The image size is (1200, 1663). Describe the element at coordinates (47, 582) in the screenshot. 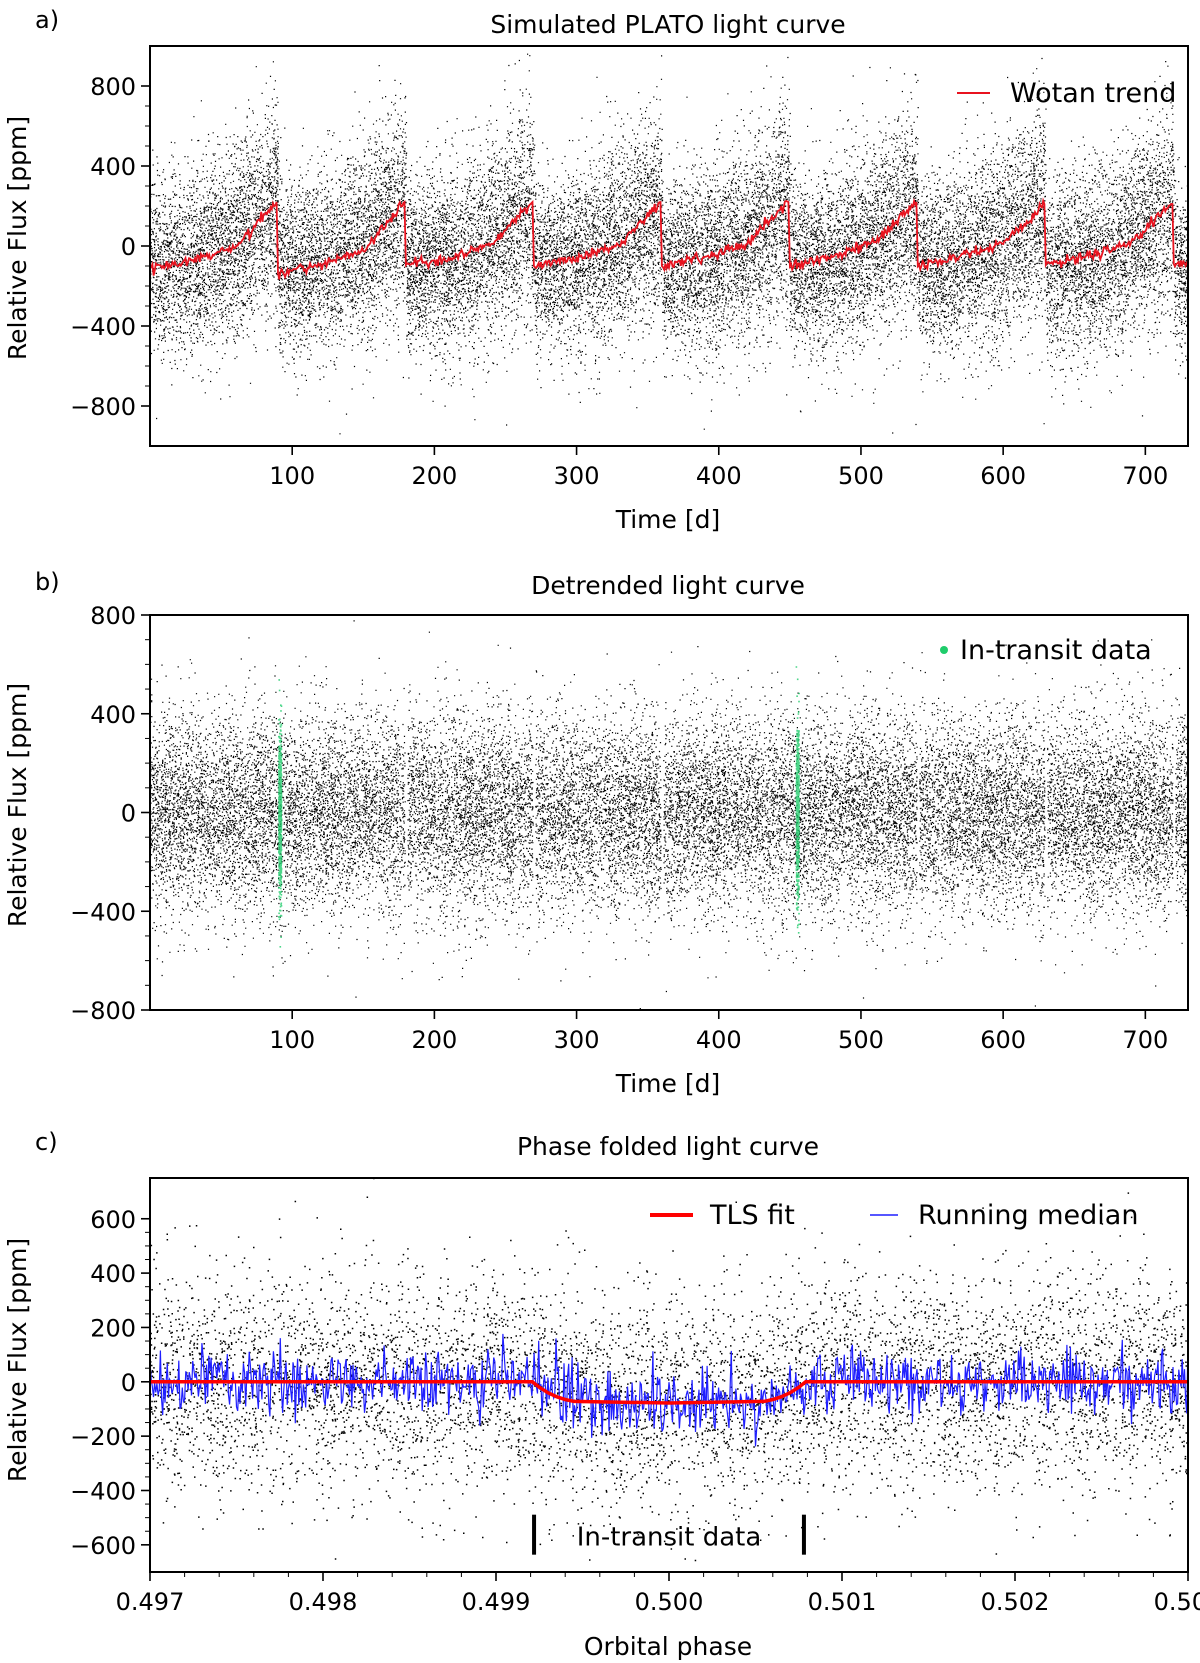

I see `panel-b-label: b)` at that location.